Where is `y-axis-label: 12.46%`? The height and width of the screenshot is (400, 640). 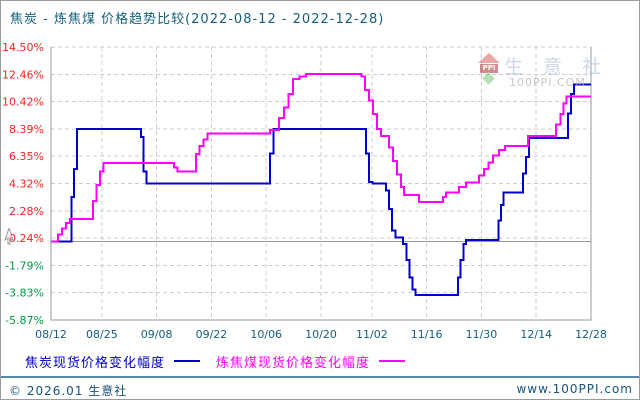
y-axis-label: 12.46% is located at coordinates (23, 74).